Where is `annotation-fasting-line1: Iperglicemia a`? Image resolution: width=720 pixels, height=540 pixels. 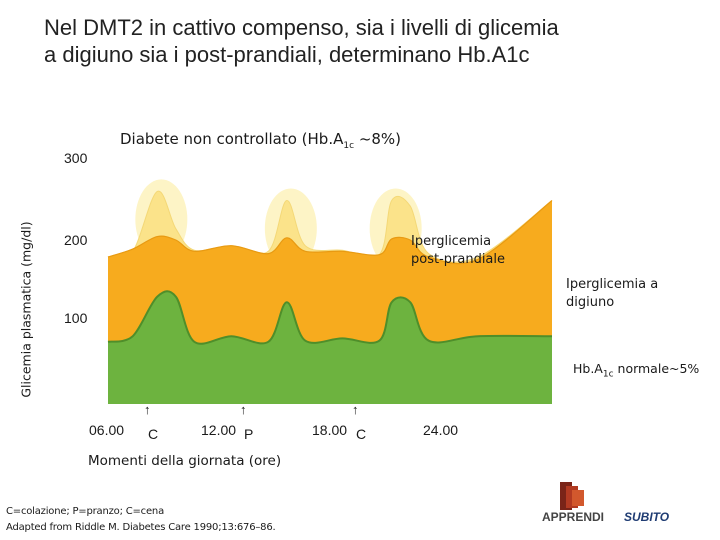 annotation-fasting-line1: Iperglicemia a is located at coordinates (612, 284).